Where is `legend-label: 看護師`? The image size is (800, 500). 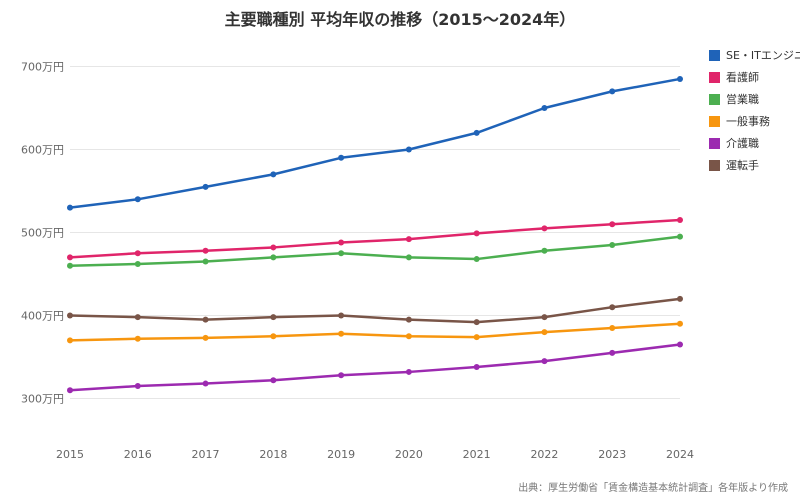 legend-label: 看護師 is located at coordinates (742, 77).